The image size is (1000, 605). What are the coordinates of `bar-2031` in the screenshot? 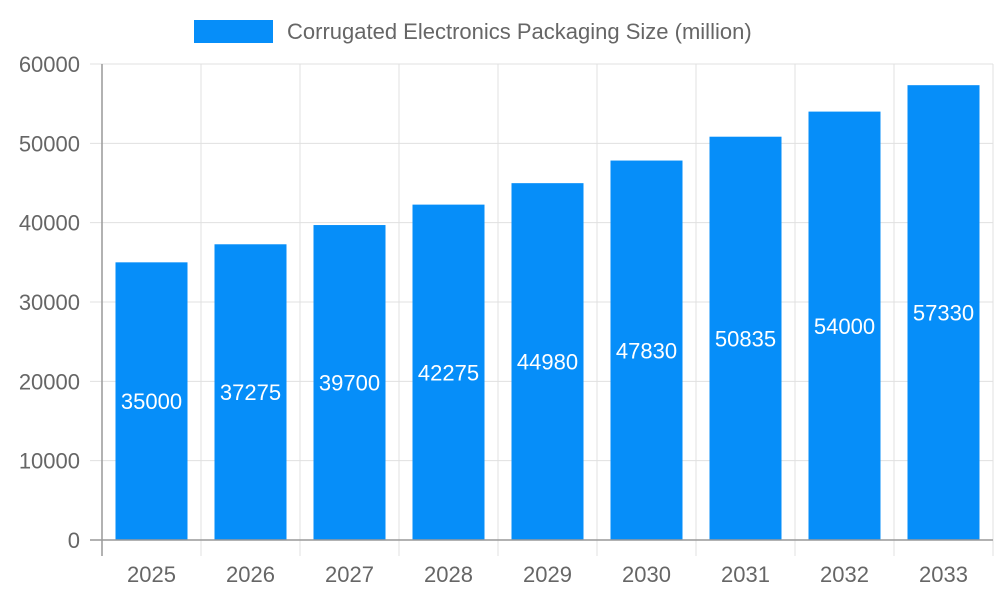 It's located at (745, 338).